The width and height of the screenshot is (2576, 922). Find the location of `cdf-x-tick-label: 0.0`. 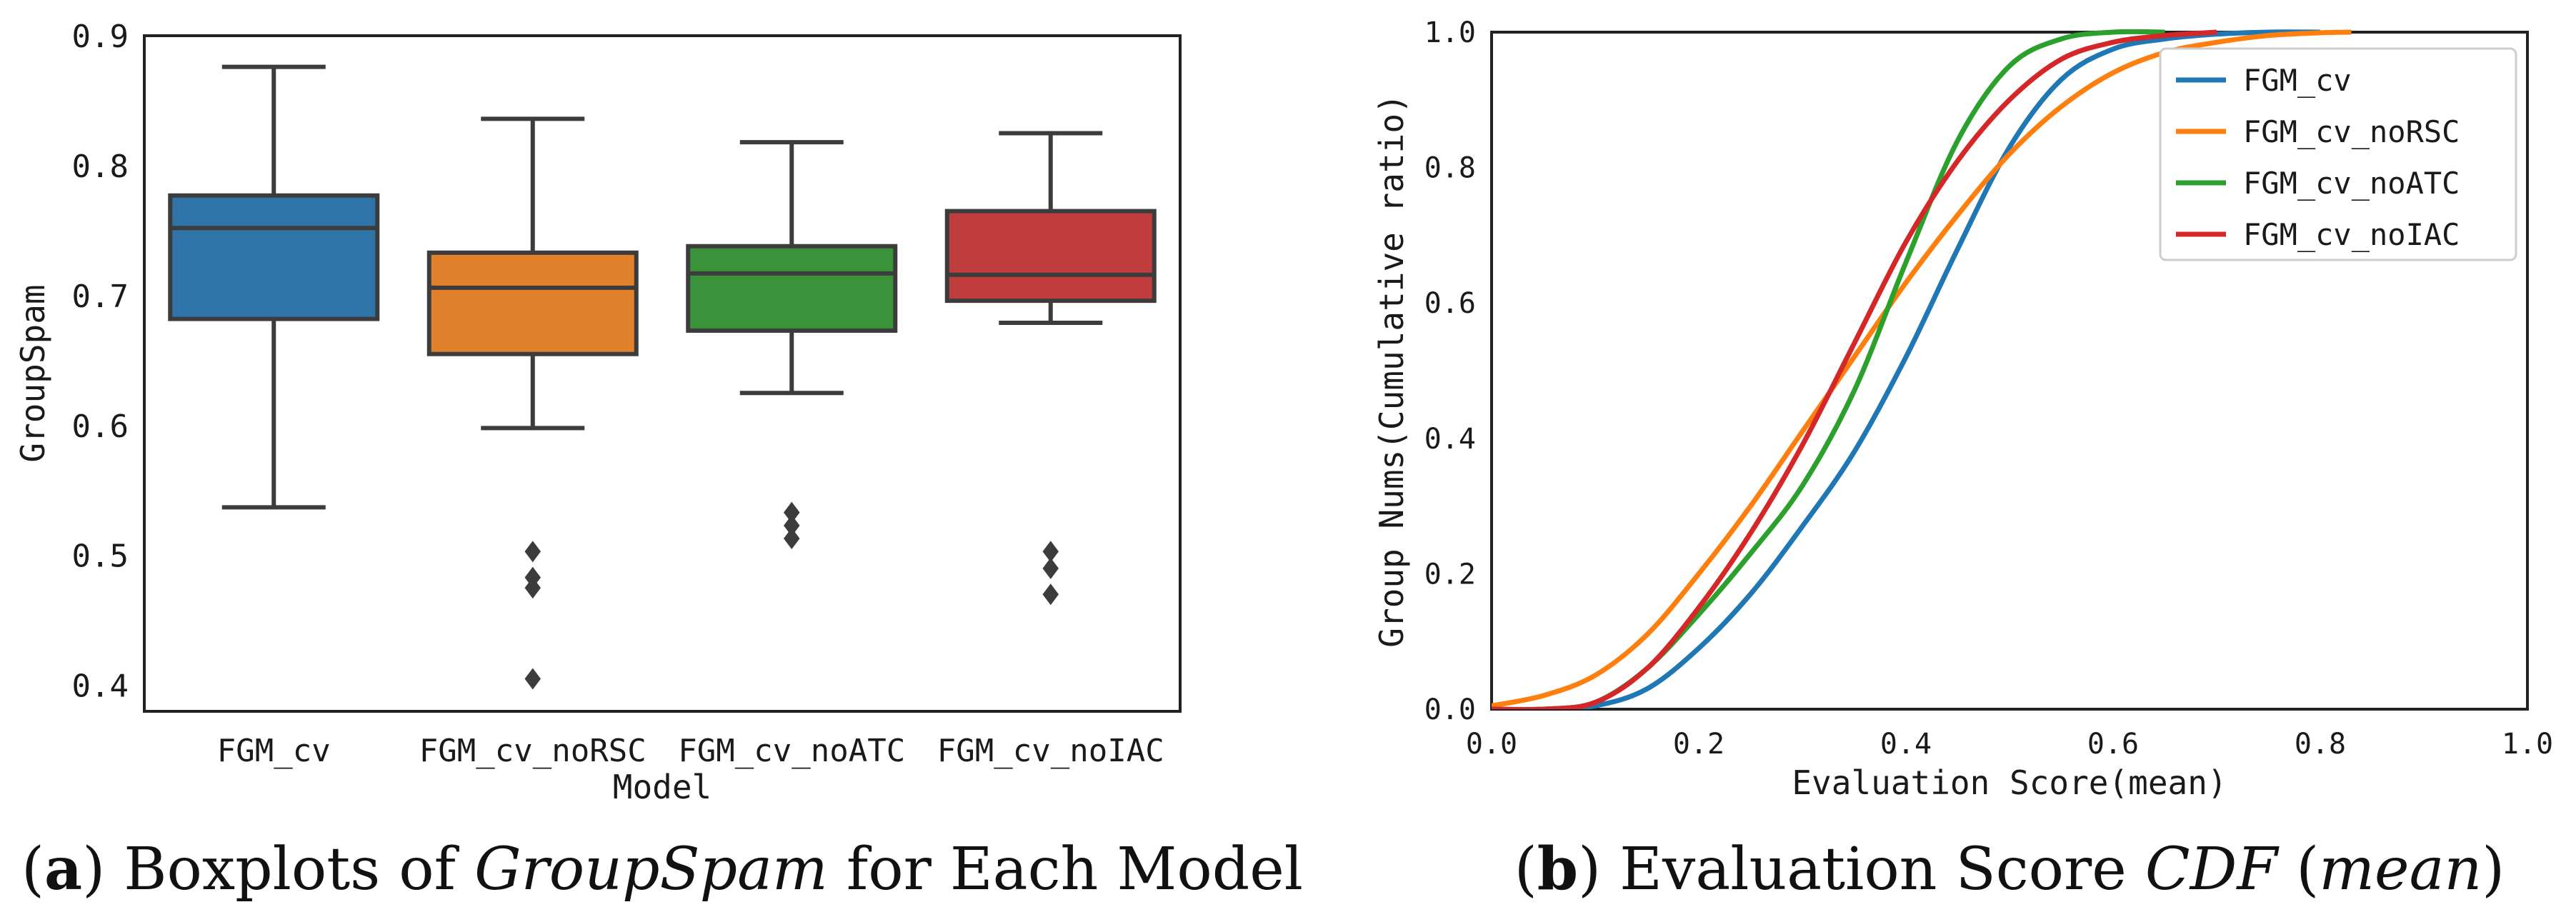

cdf-x-tick-label: 0.0 is located at coordinates (1491, 745).